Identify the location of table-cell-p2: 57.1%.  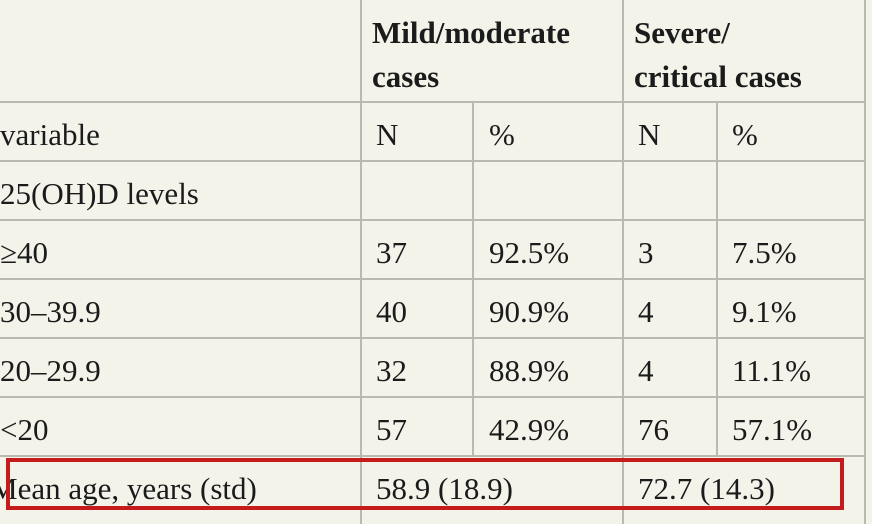
(772, 429).